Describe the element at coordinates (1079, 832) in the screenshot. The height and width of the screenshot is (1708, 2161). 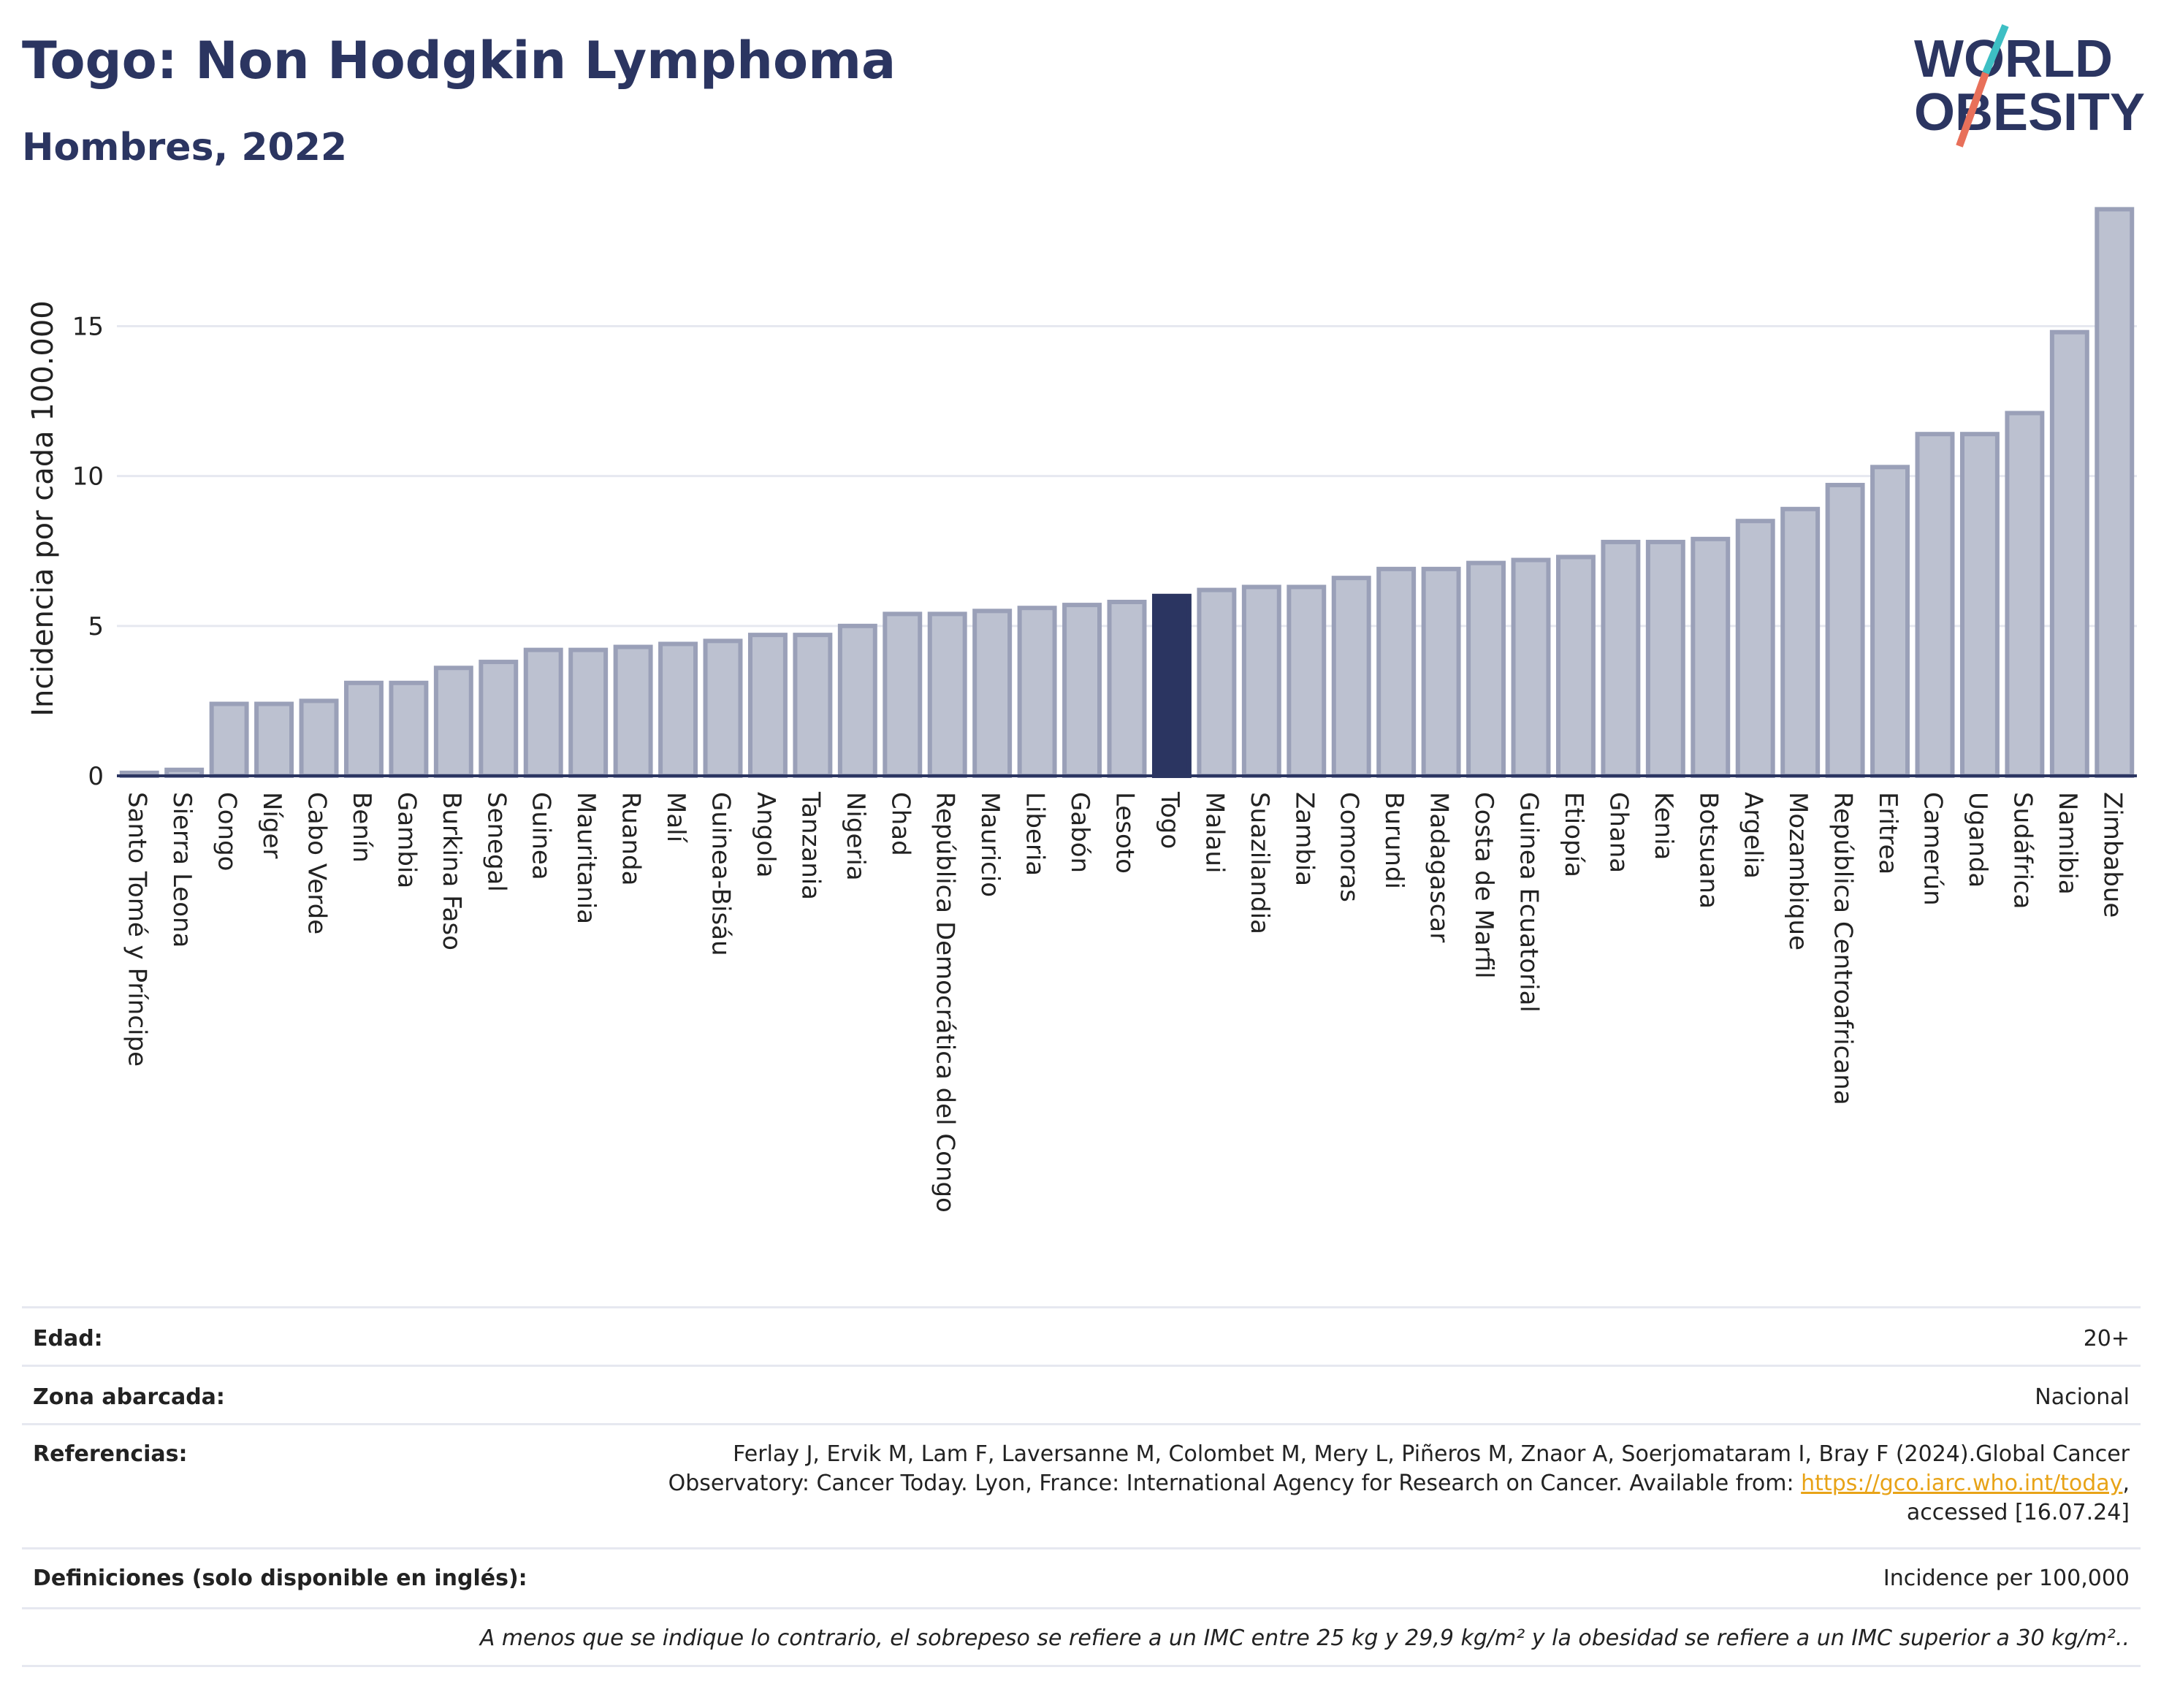
I see `x-tick-label: Gabón` at that location.